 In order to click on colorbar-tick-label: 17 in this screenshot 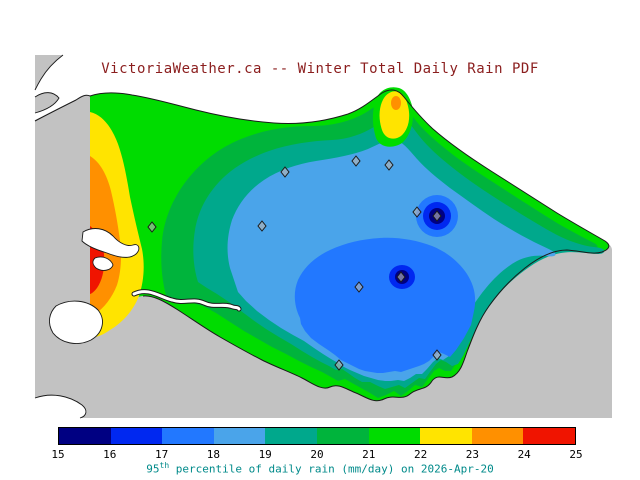, I will do `click(161, 454)`.